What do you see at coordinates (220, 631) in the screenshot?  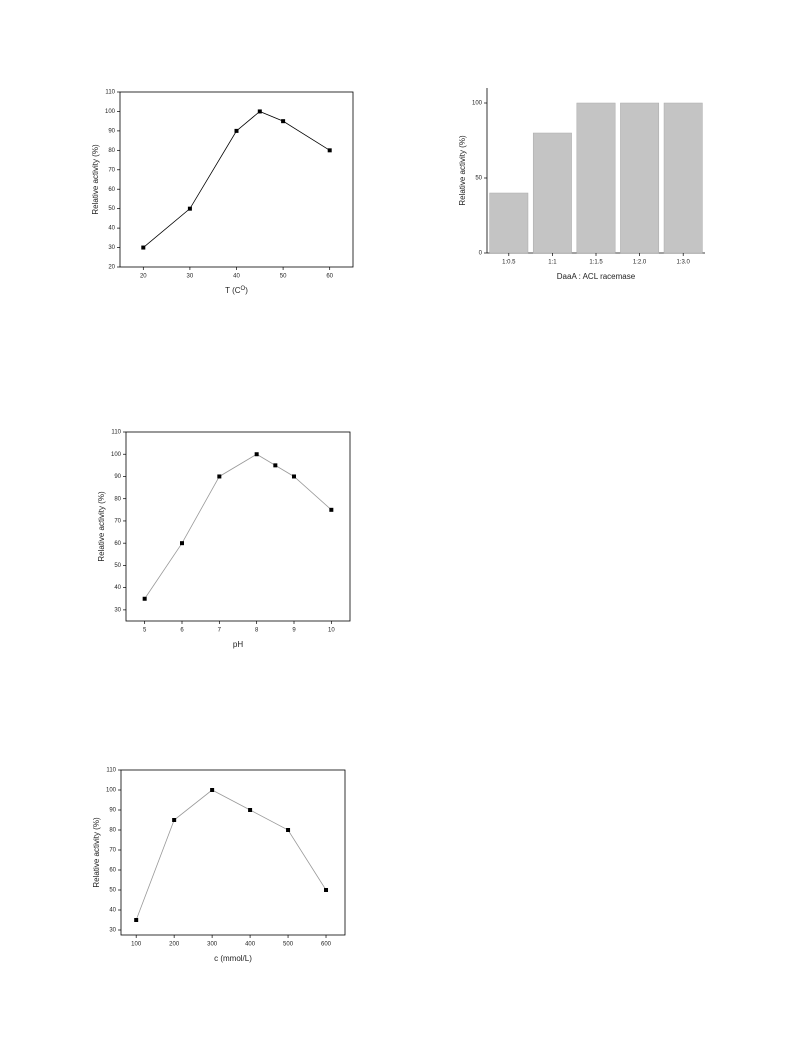 I see `x-tick-label: 7` at bounding box center [220, 631].